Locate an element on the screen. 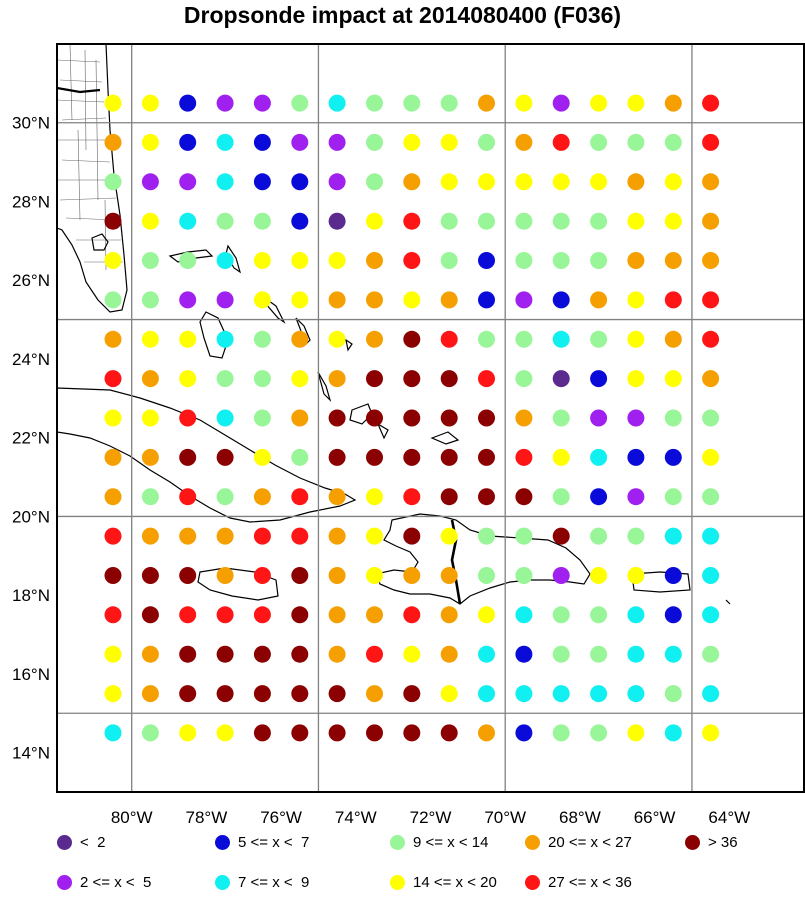  y-tick-labels: 30°N 28°N 26°N 24°N 22°N 20°N 18°N 16°N 14°N is located at coordinates (31, 438).